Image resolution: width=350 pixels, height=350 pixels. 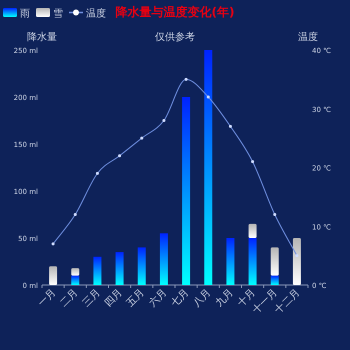 I want to click on legend-label: 雨, so click(x=25, y=14).